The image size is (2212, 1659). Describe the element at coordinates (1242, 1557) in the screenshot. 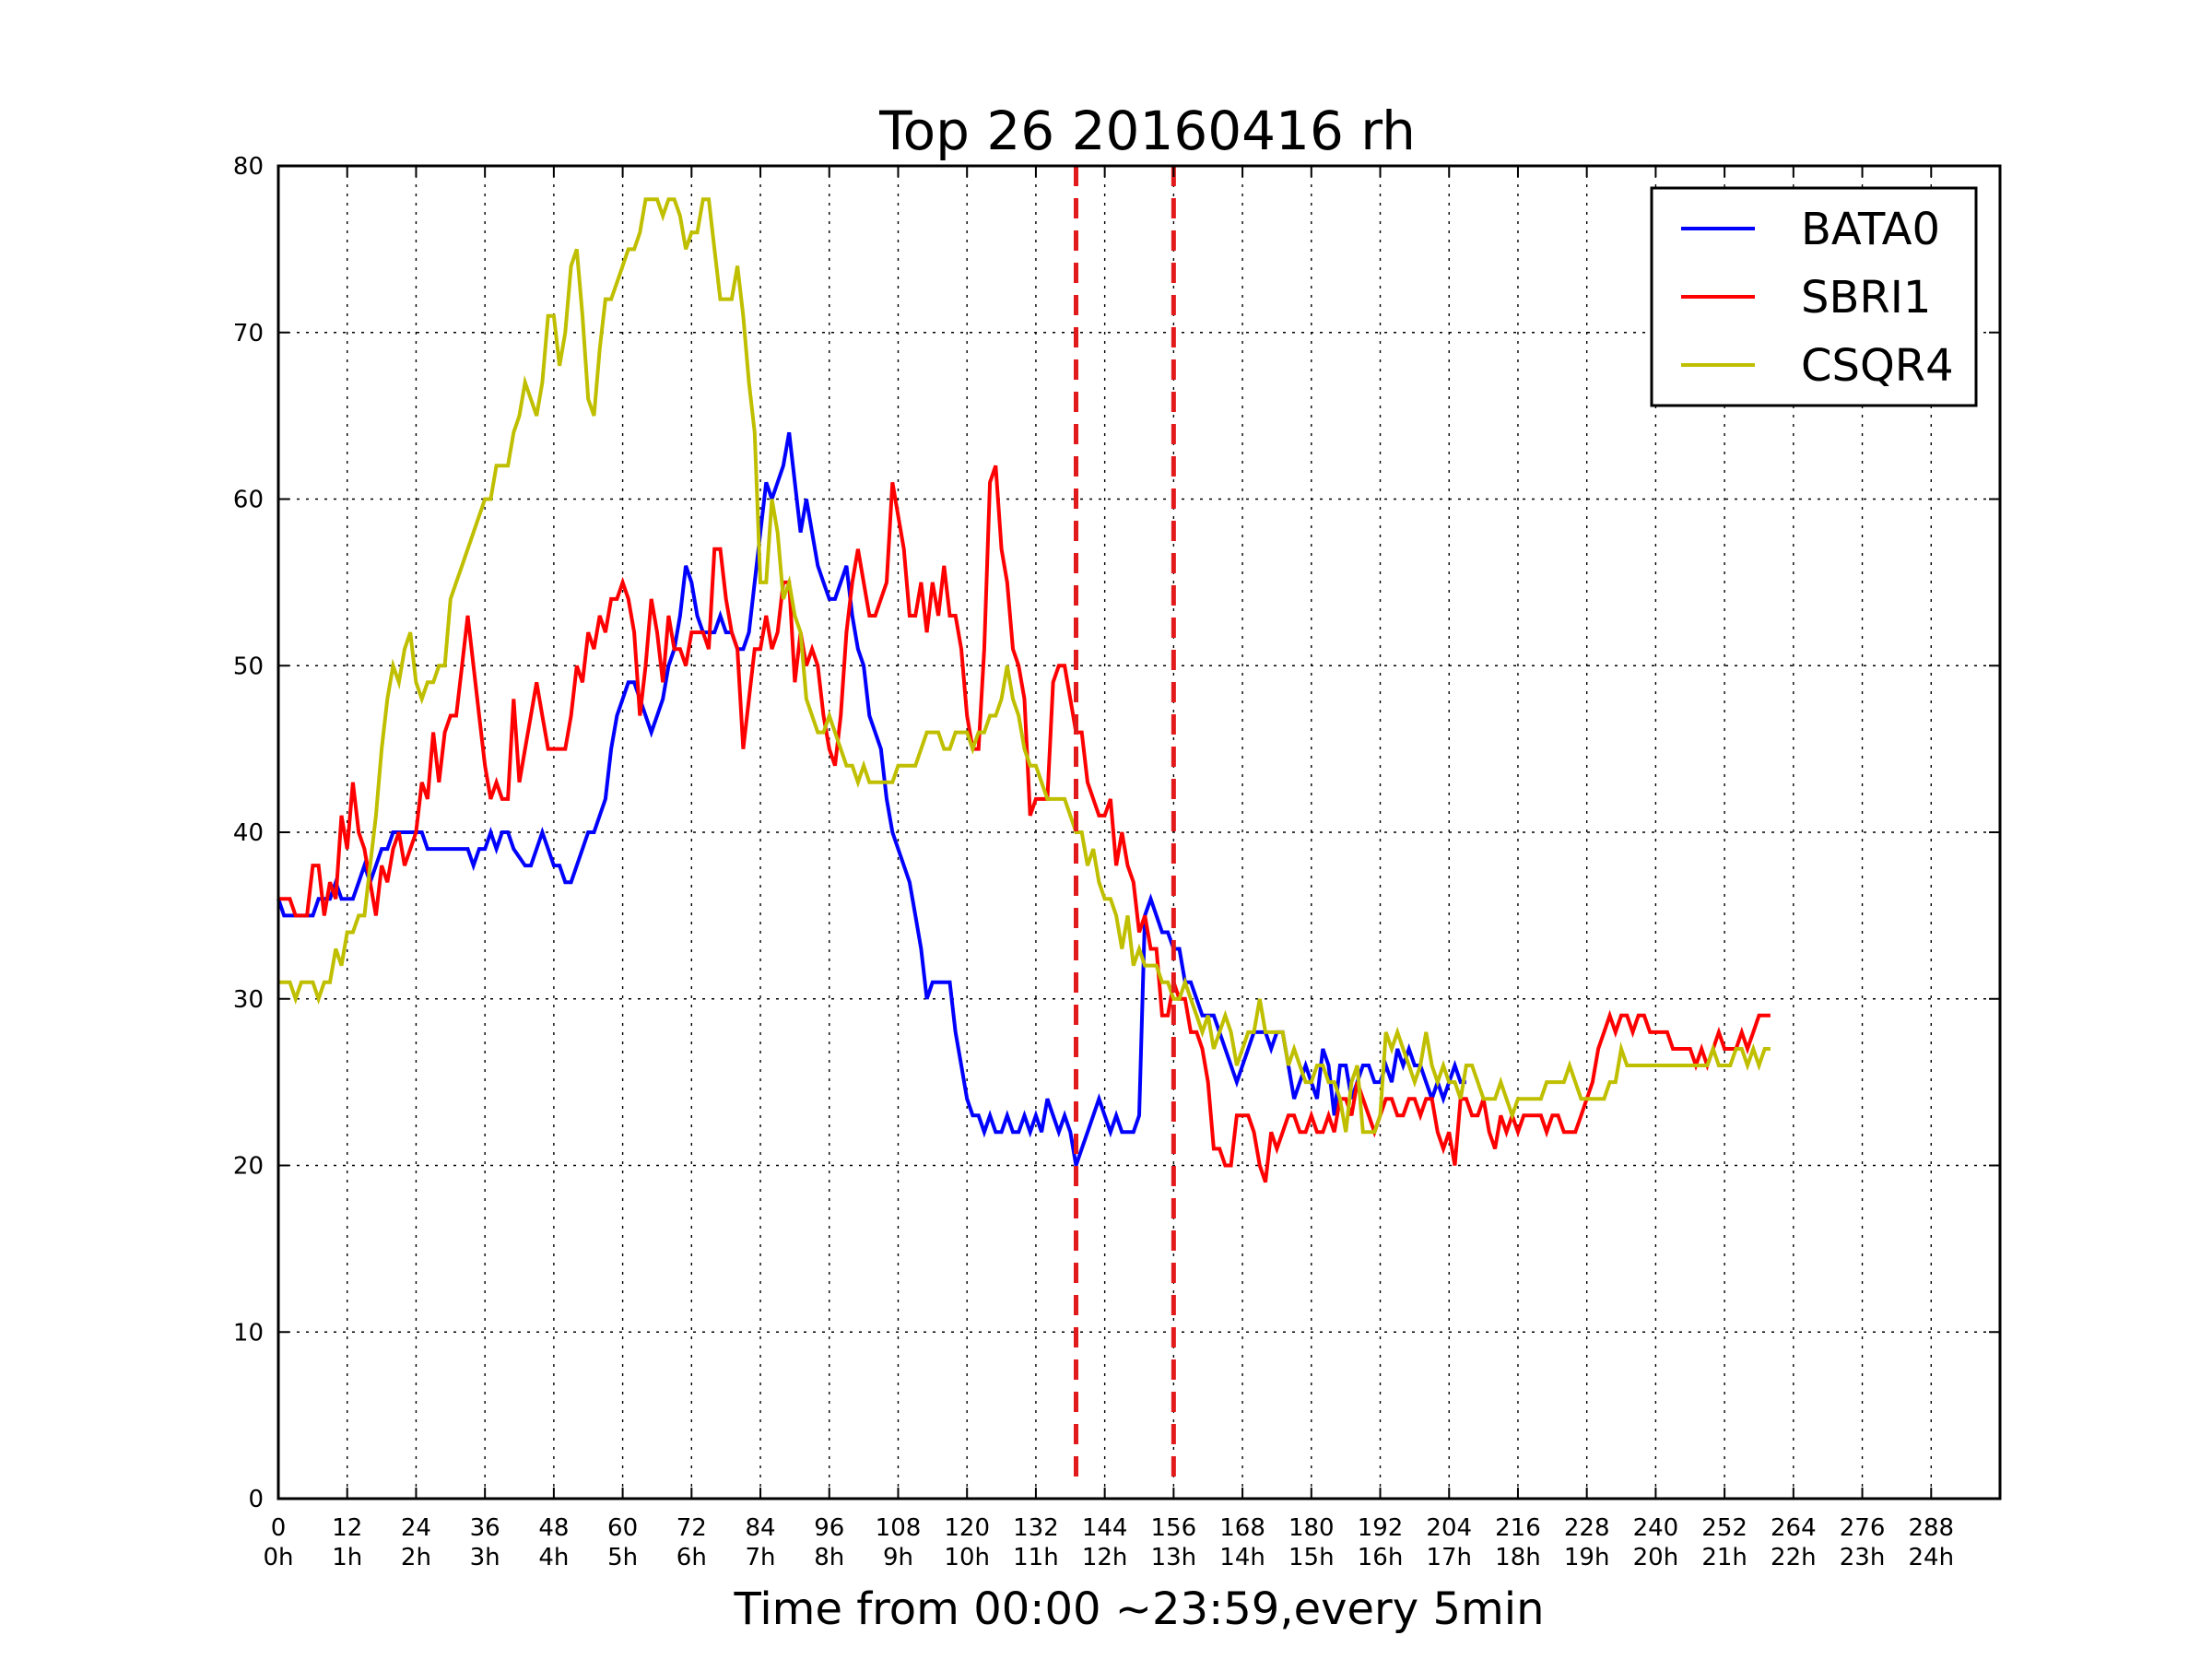

I see `x-tick-label-hour: 14h` at that location.